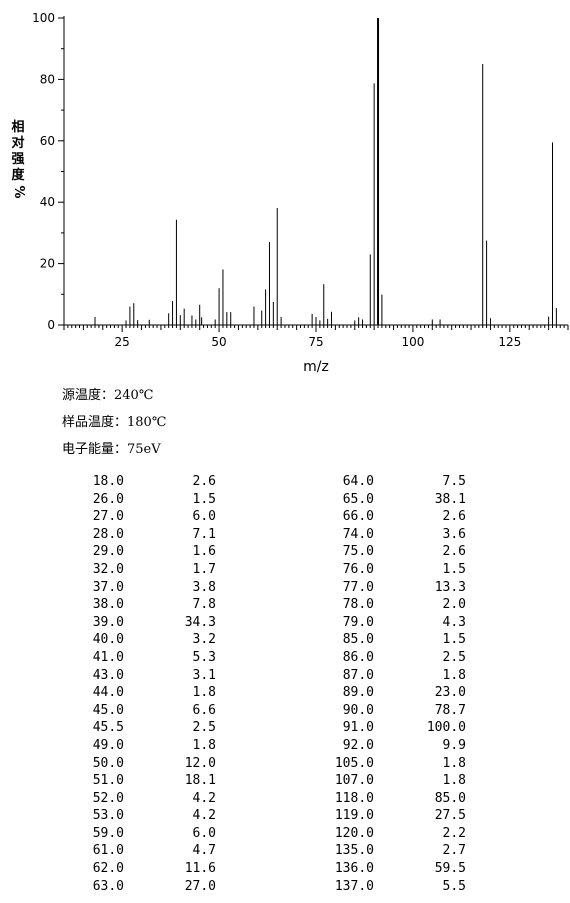  What do you see at coordinates (454, 534) in the screenshot?
I see `relative-abundance: 3.6` at bounding box center [454, 534].